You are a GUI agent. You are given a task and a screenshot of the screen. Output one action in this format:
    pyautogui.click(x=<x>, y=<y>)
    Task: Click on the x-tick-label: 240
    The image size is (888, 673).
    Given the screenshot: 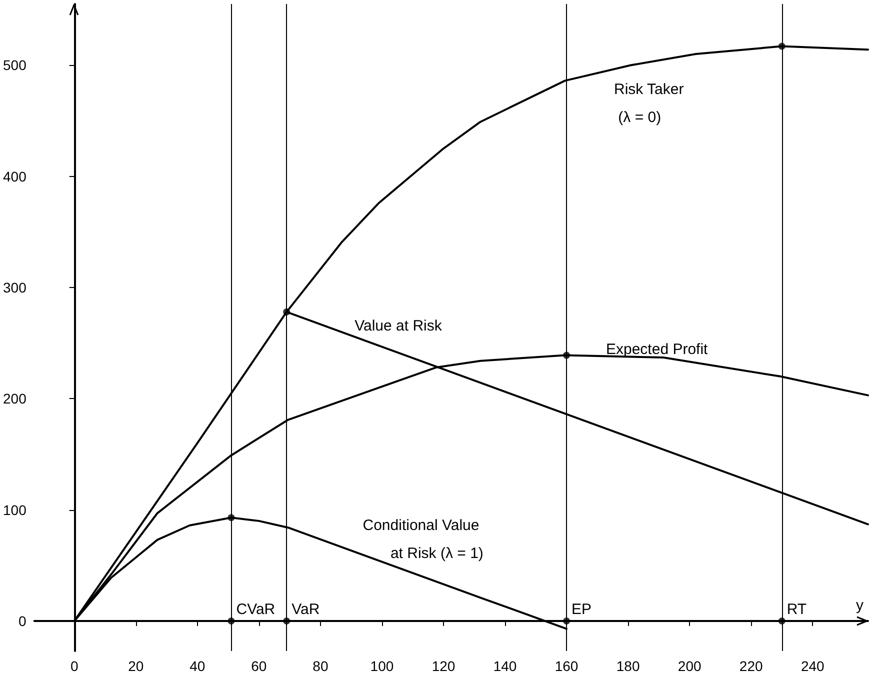 What is the action you would take?
    pyautogui.click(x=812, y=665)
    